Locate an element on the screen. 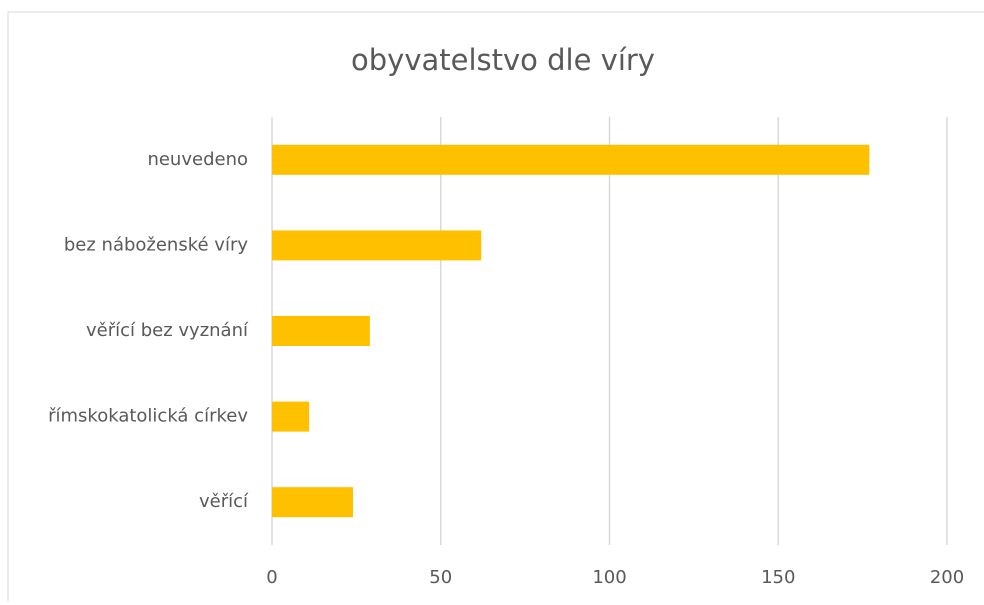 This screenshot has width=984, height=605. x-tick-label: 150 is located at coordinates (778, 577).